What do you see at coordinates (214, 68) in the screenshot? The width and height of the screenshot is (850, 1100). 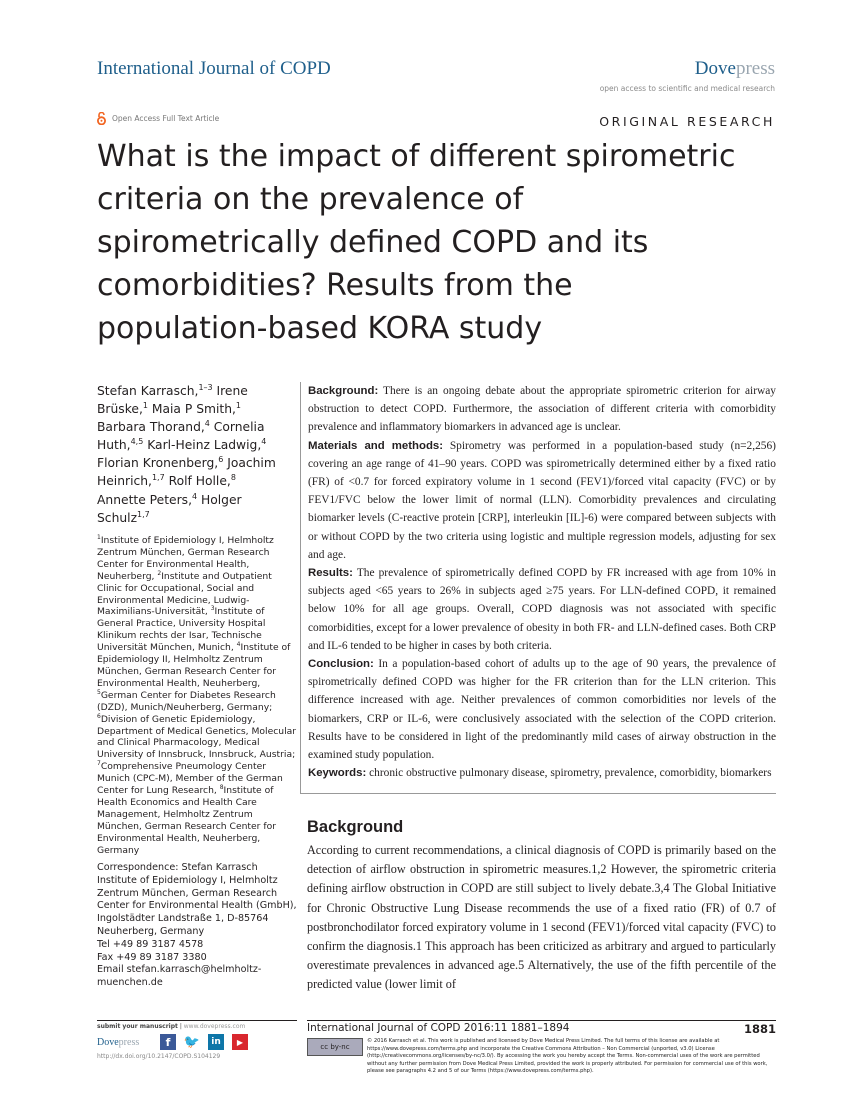 I see `journal-name: International Journal of COPD` at bounding box center [214, 68].